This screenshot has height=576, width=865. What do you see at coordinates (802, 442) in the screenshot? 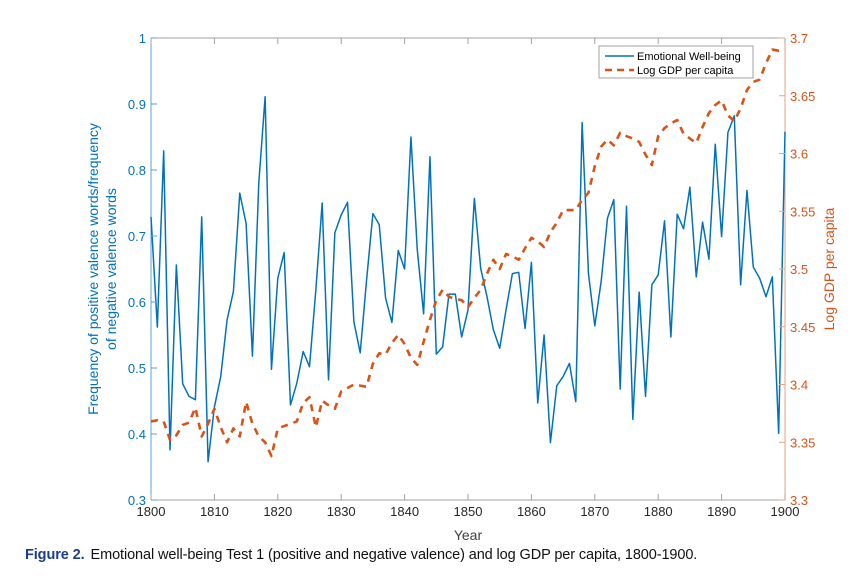
I see `right-y-tick-label: 3.35` at bounding box center [802, 442].